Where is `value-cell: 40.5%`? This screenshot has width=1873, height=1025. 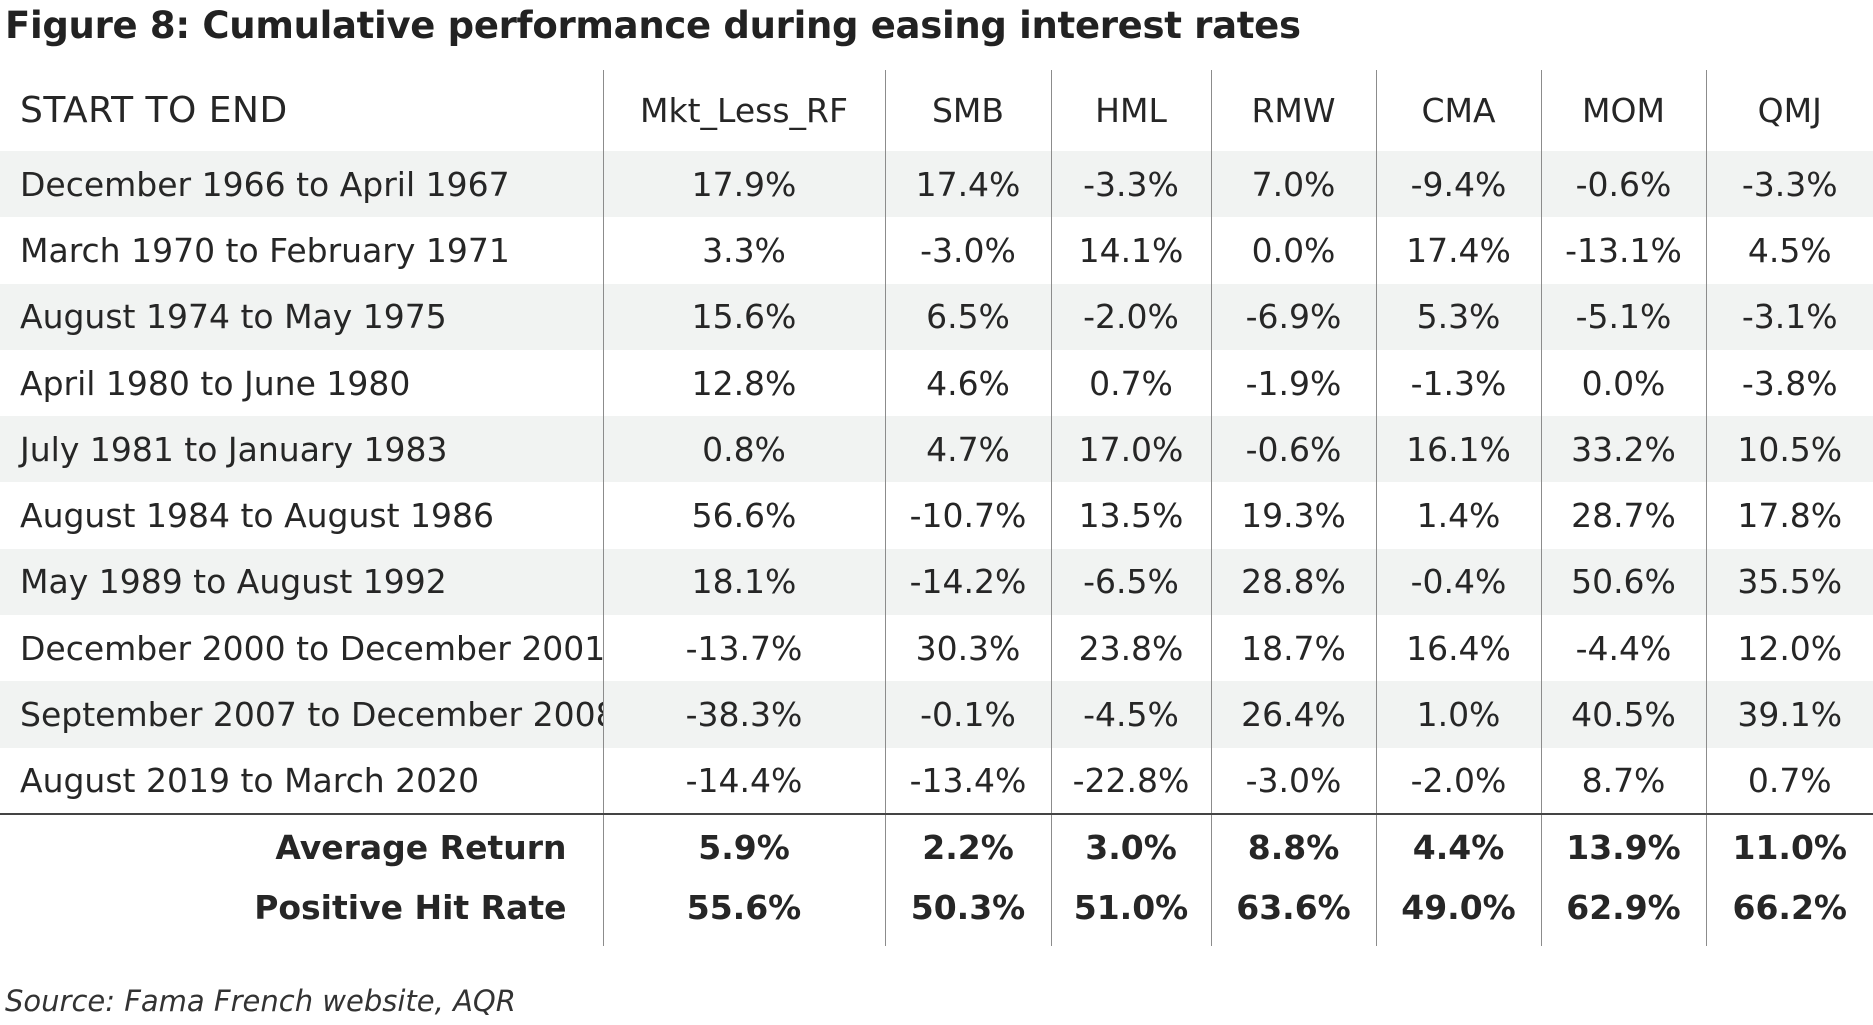 value-cell: 40.5% is located at coordinates (1623, 714).